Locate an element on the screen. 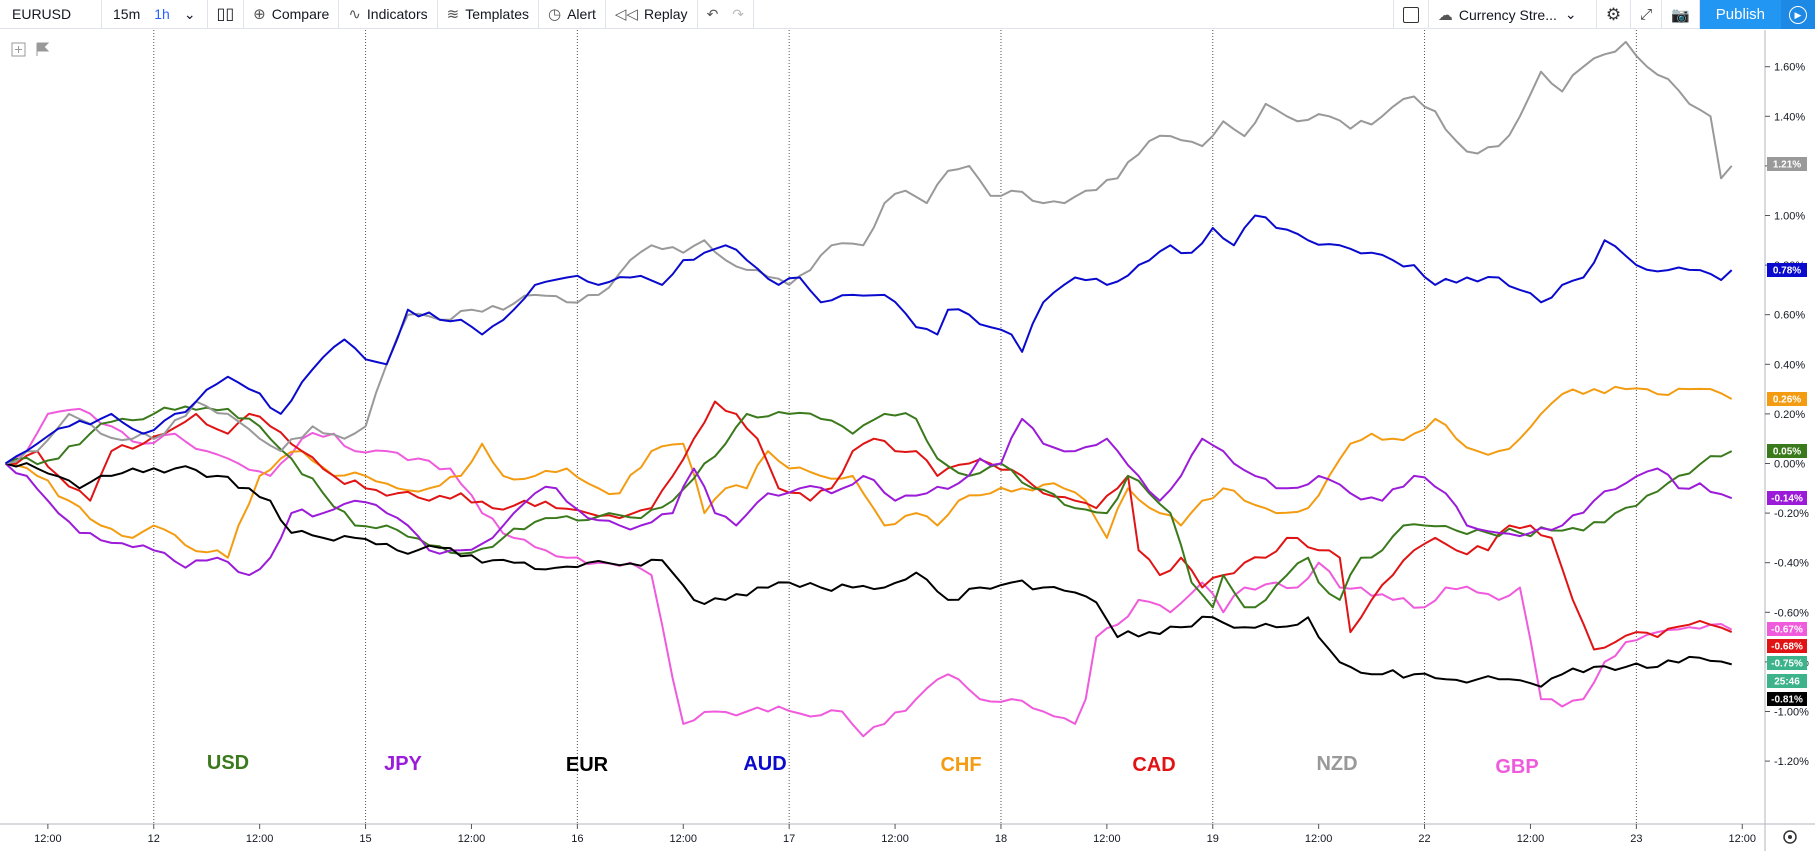 Image resolution: width=1815 pixels, height=851 pixels. templates-icon: ≋ is located at coordinates (453, 14).